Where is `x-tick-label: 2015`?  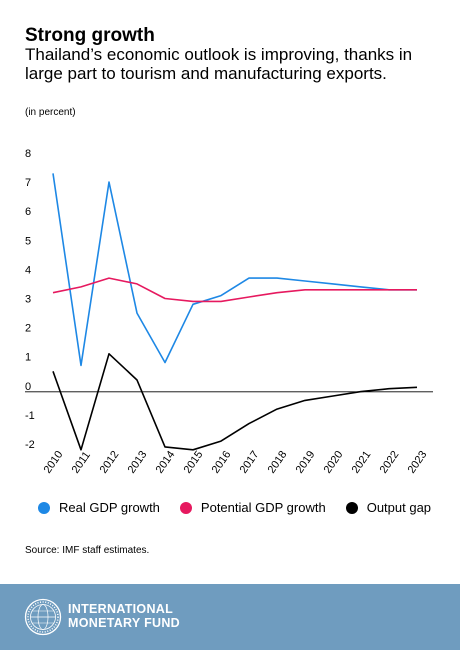
x-tick-label: 2015 is located at coordinates (194, 462).